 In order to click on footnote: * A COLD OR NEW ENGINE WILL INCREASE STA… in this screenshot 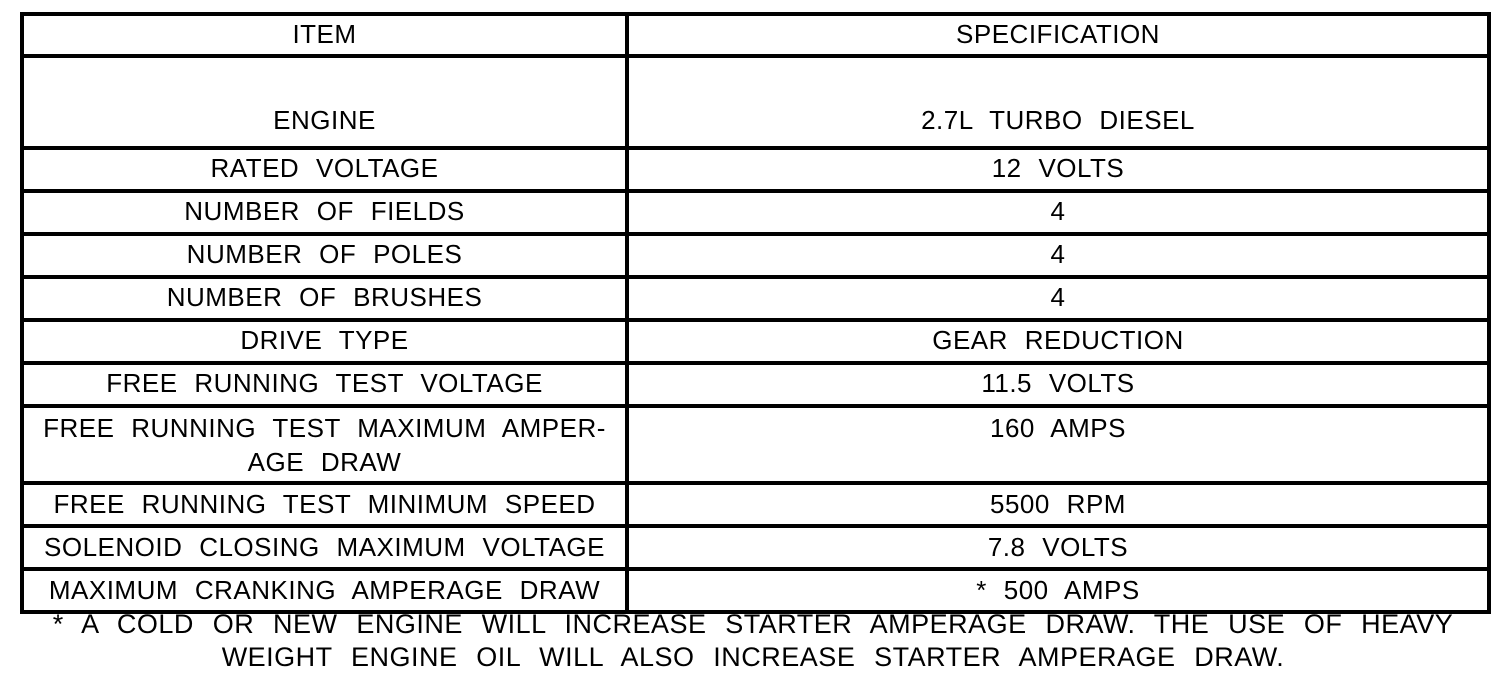, I will do `click(753, 640)`.